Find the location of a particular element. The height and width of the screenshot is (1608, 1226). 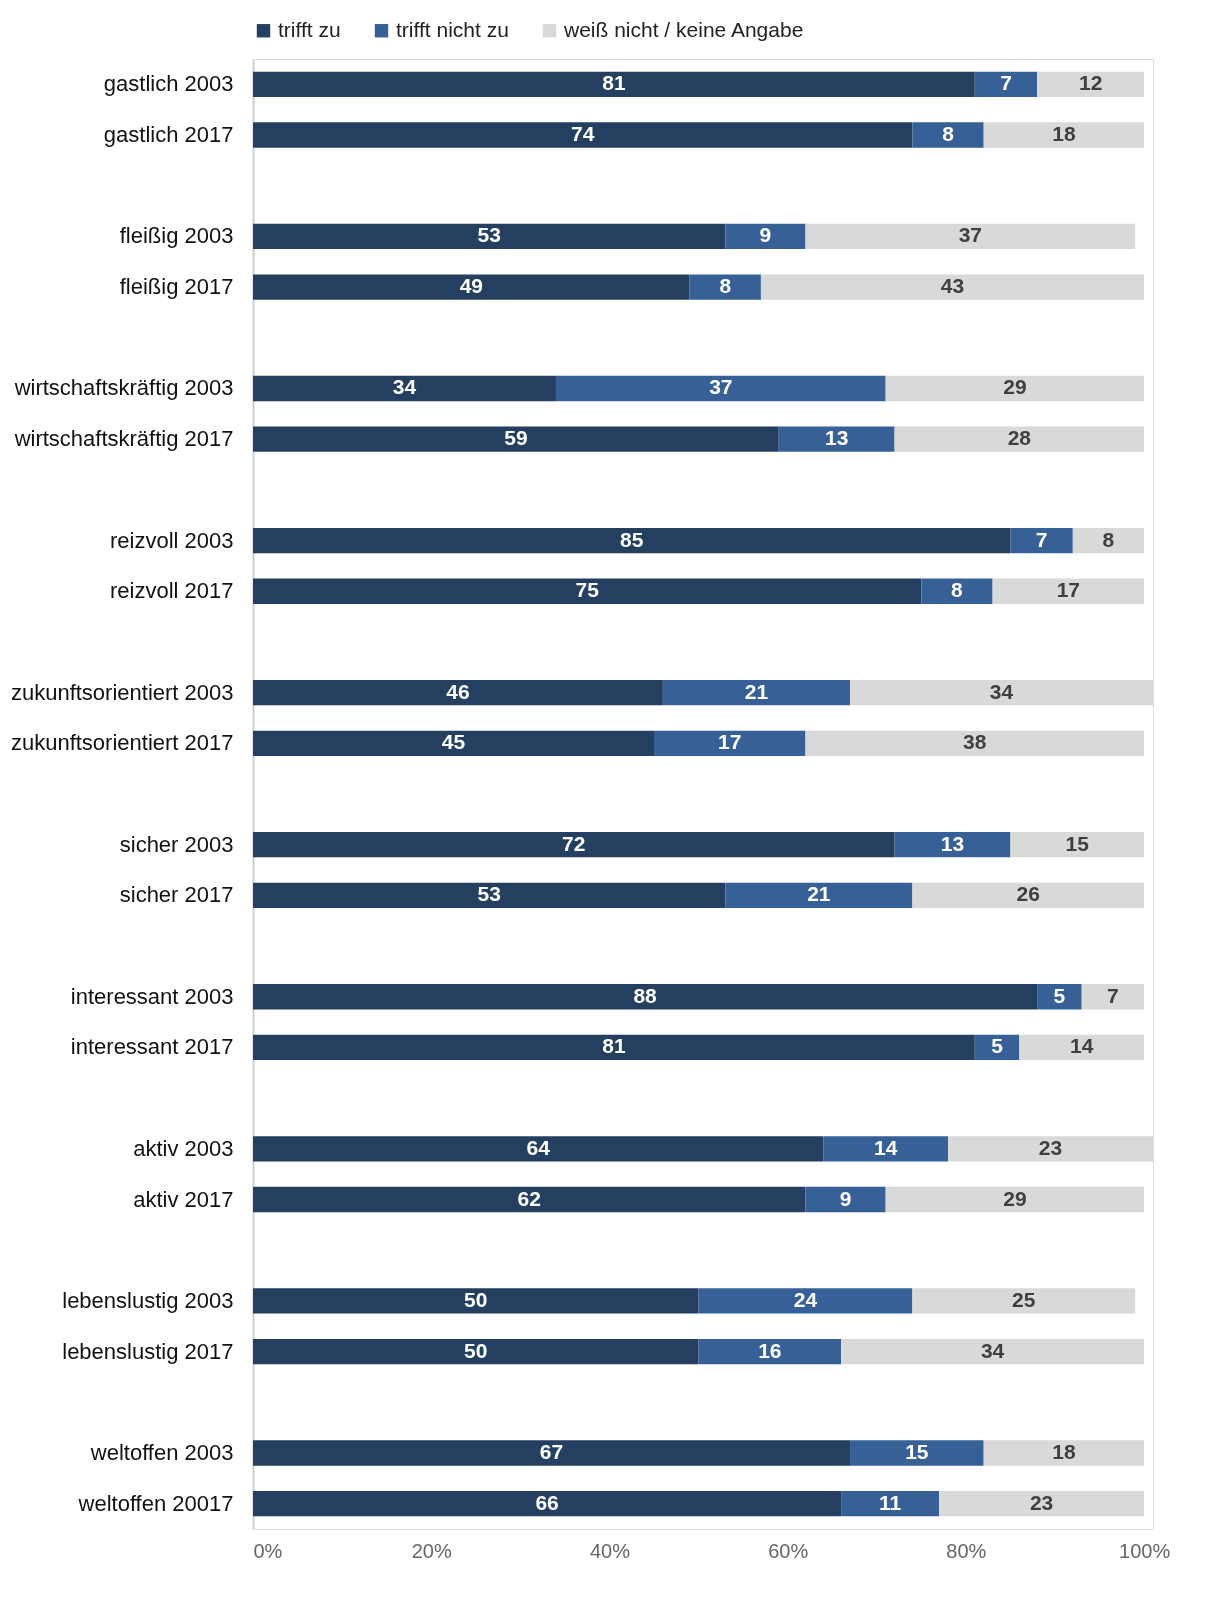

y-tick-label: reizvoll 2003 is located at coordinates (171, 540).